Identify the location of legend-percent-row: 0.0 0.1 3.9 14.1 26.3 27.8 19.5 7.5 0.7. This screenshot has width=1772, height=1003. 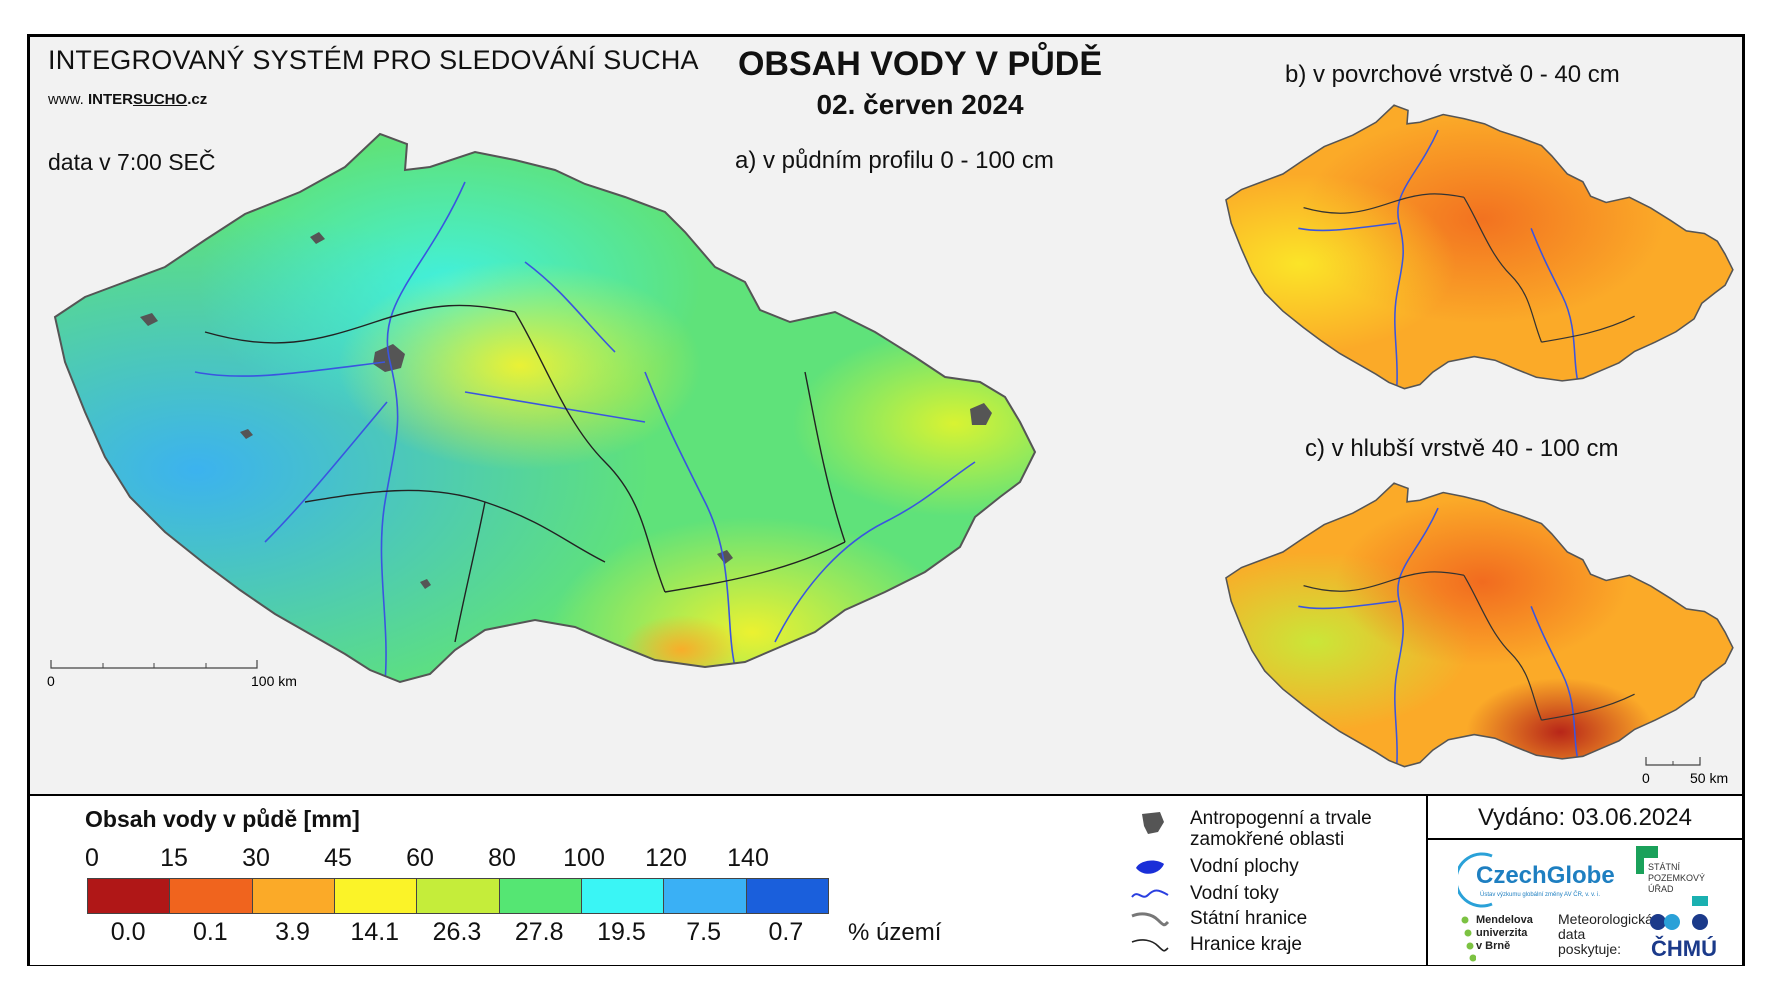
(457, 932).